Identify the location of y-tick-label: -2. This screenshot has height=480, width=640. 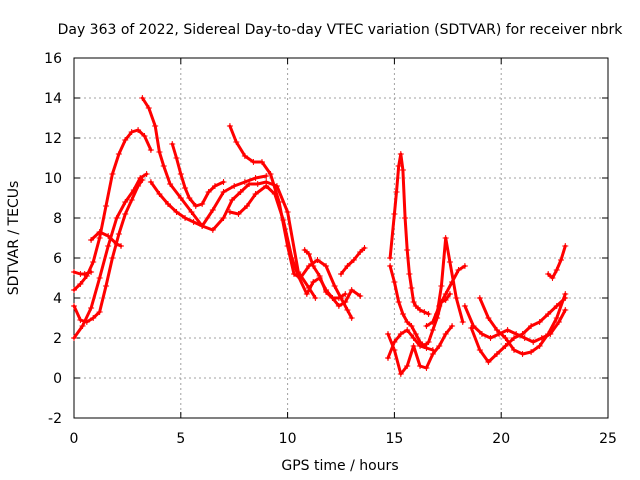
(55, 419).